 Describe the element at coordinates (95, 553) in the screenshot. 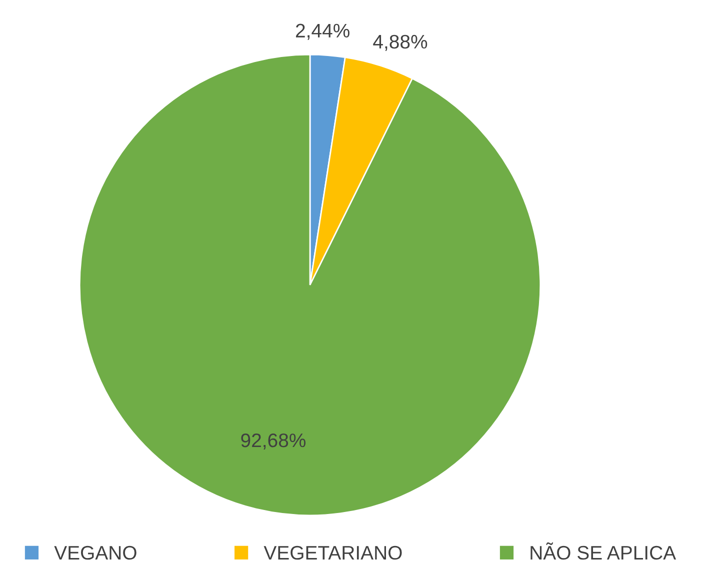

I see `legend-label: VEGANO` at that location.